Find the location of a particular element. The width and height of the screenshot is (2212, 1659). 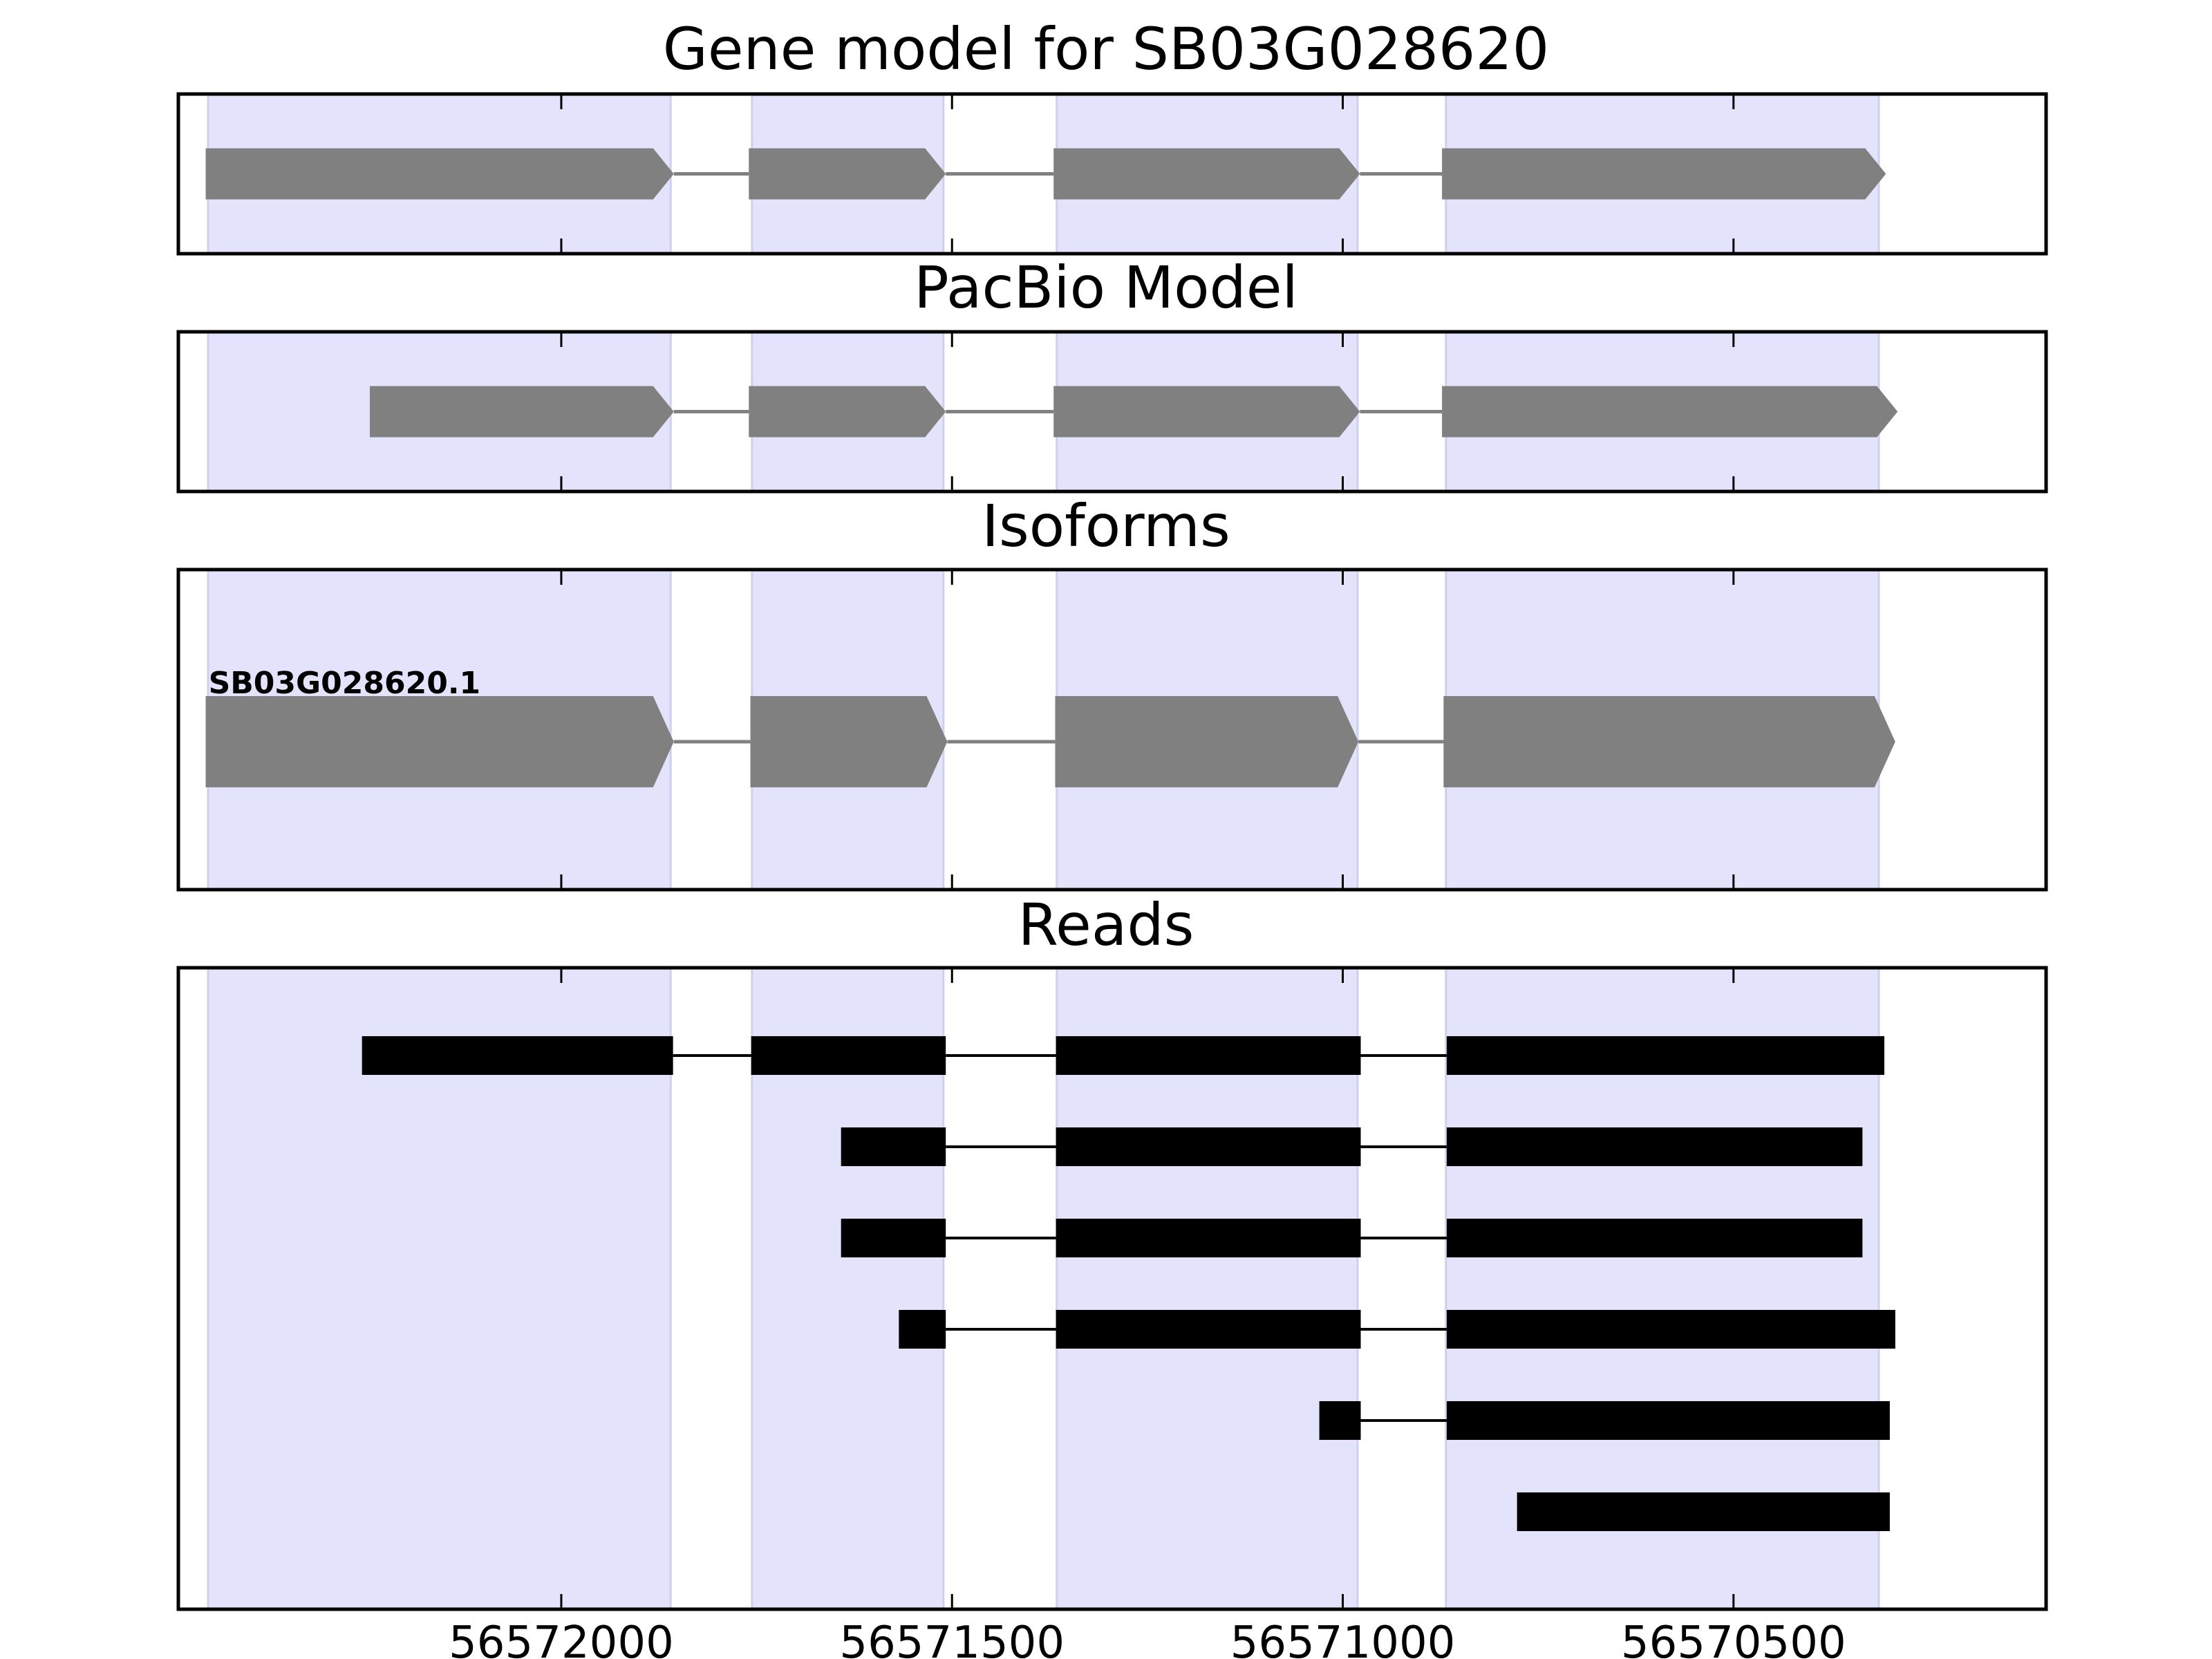

x-tick-label: 56571500 is located at coordinates (952, 1638).